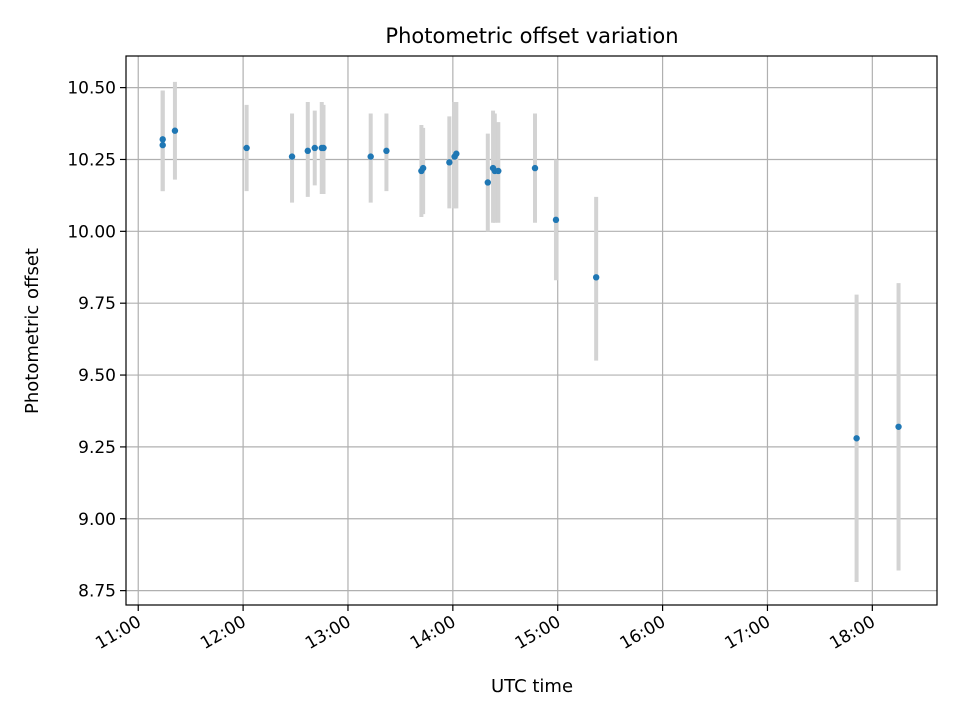 This screenshot has width=960, height=720. What do you see at coordinates (91, 232) in the screenshot?
I see `y-tick-label: 10.00` at bounding box center [91, 232].